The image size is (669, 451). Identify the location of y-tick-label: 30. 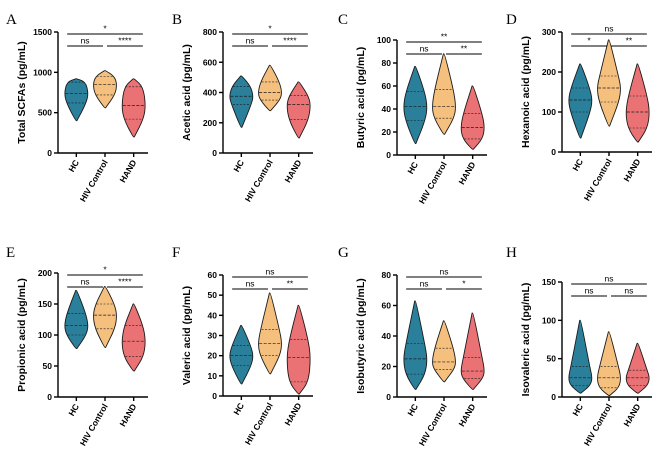
(213, 336).